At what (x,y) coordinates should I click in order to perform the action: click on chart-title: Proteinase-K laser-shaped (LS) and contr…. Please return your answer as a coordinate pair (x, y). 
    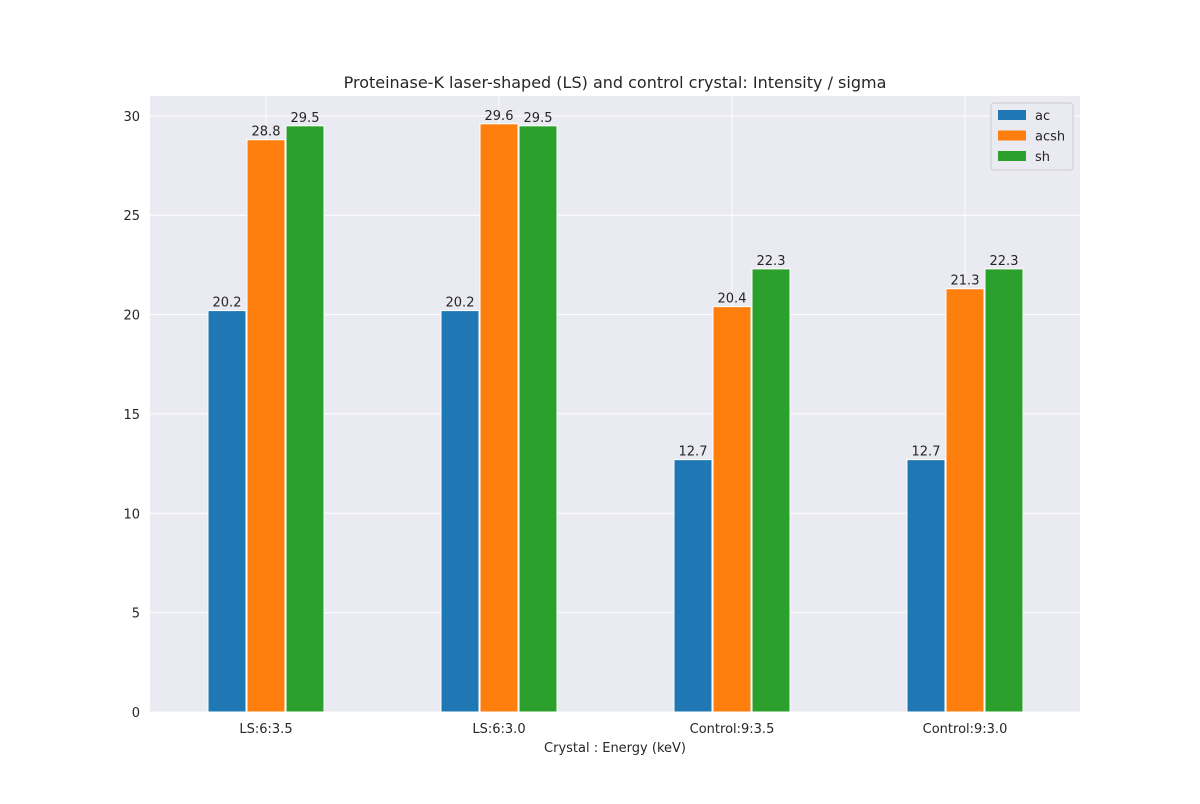
    Looking at the image, I should click on (615, 82).